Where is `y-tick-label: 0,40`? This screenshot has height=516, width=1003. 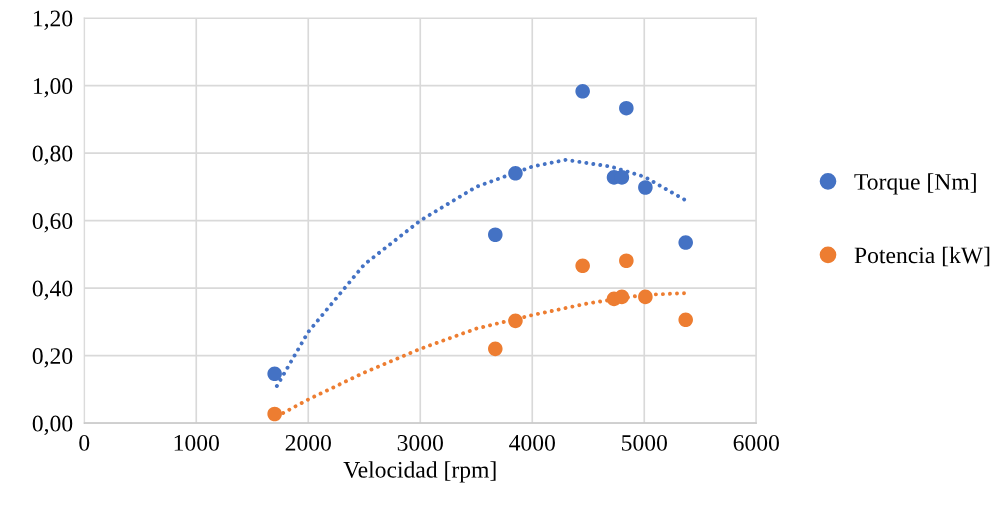
y-tick-label: 0,40 is located at coordinates (52, 290).